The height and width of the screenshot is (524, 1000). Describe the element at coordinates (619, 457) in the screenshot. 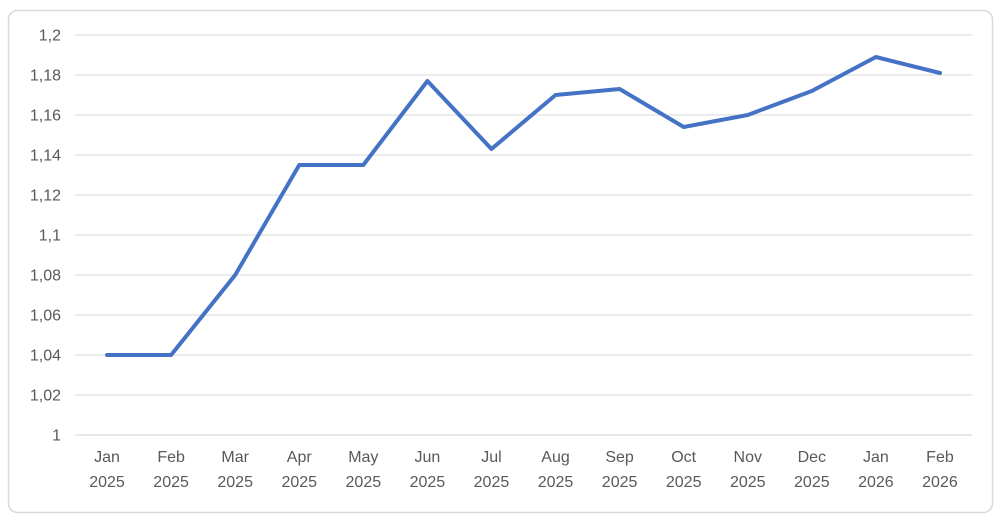

I see `x-axis-tick-label-month: Sep` at that location.